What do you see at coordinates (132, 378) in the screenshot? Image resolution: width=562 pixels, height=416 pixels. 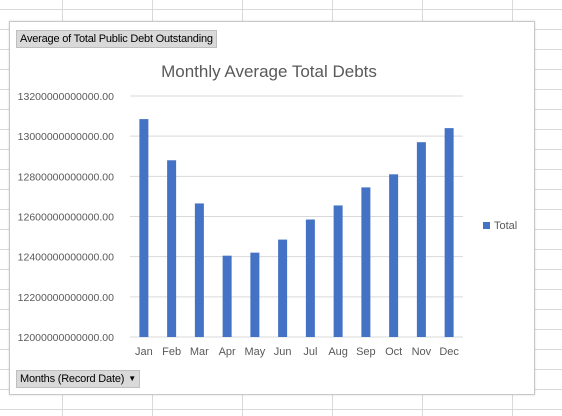 I see `dropdown-arrow-icon: ▼` at bounding box center [132, 378].